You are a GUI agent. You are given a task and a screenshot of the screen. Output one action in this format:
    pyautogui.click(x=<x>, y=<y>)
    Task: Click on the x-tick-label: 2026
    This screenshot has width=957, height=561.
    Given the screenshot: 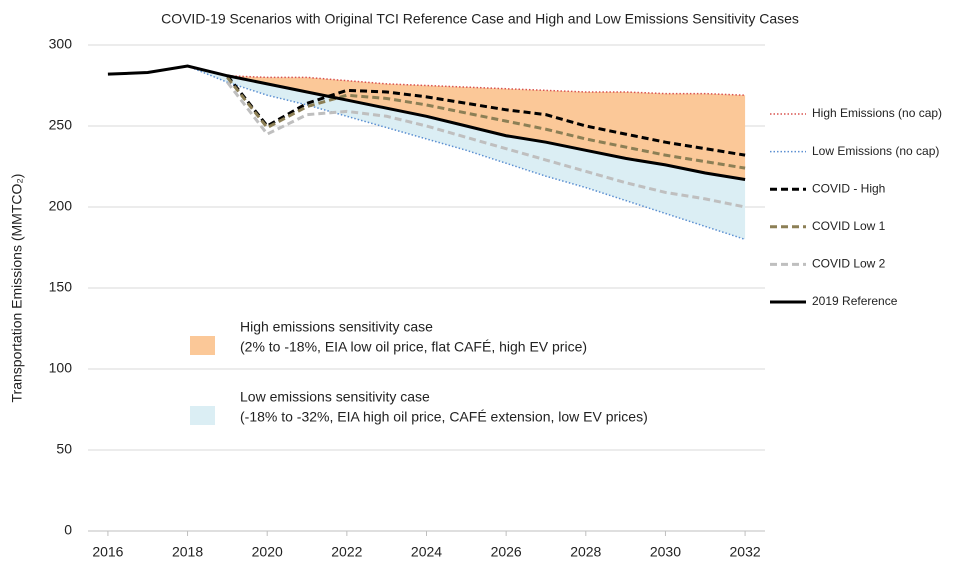 What is the action you would take?
    pyautogui.click(x=506, y=552)
    